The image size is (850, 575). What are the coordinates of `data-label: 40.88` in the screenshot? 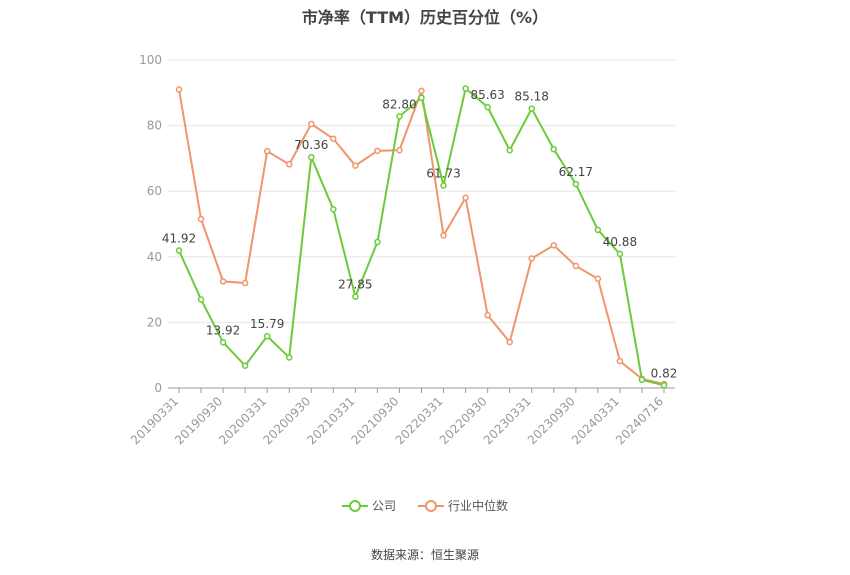 It's located at (620, 242).